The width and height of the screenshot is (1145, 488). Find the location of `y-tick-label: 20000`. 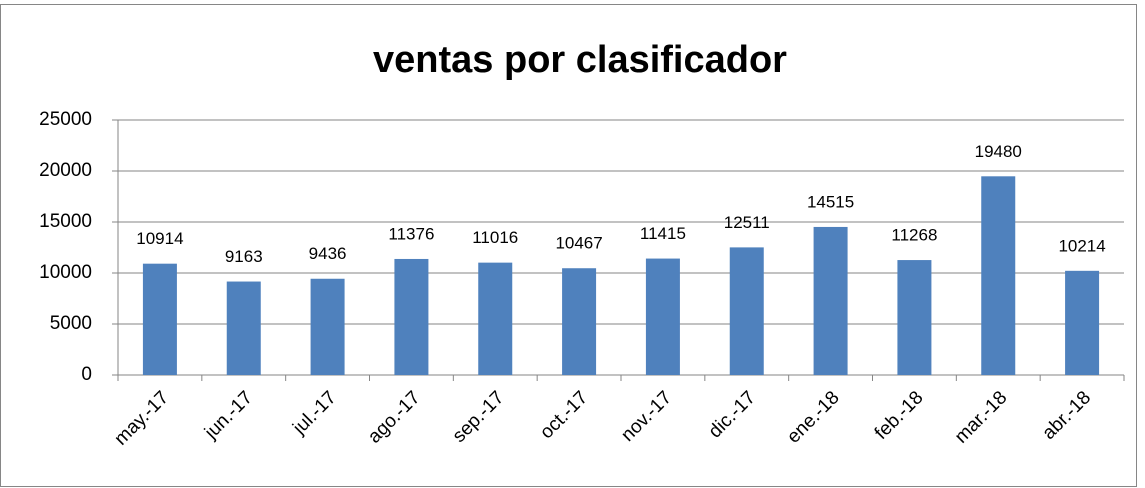

y-tick-label: 20000 is located at coordinates (65, 170).